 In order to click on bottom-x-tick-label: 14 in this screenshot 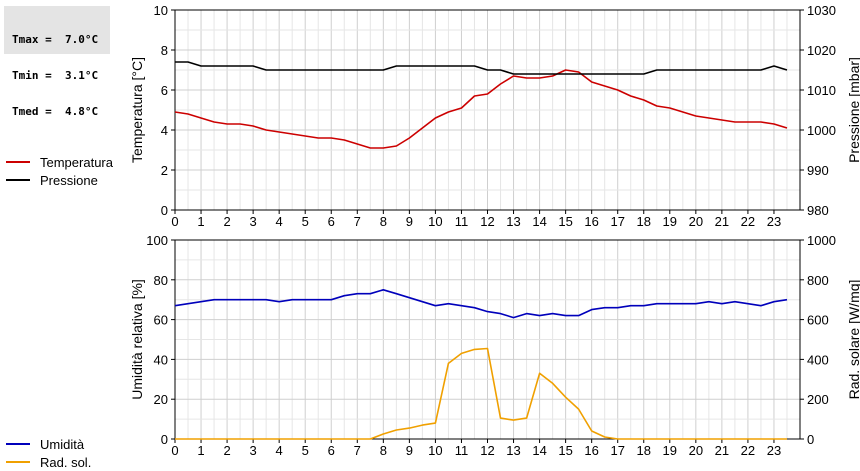, I will do `click(539, 450)`.